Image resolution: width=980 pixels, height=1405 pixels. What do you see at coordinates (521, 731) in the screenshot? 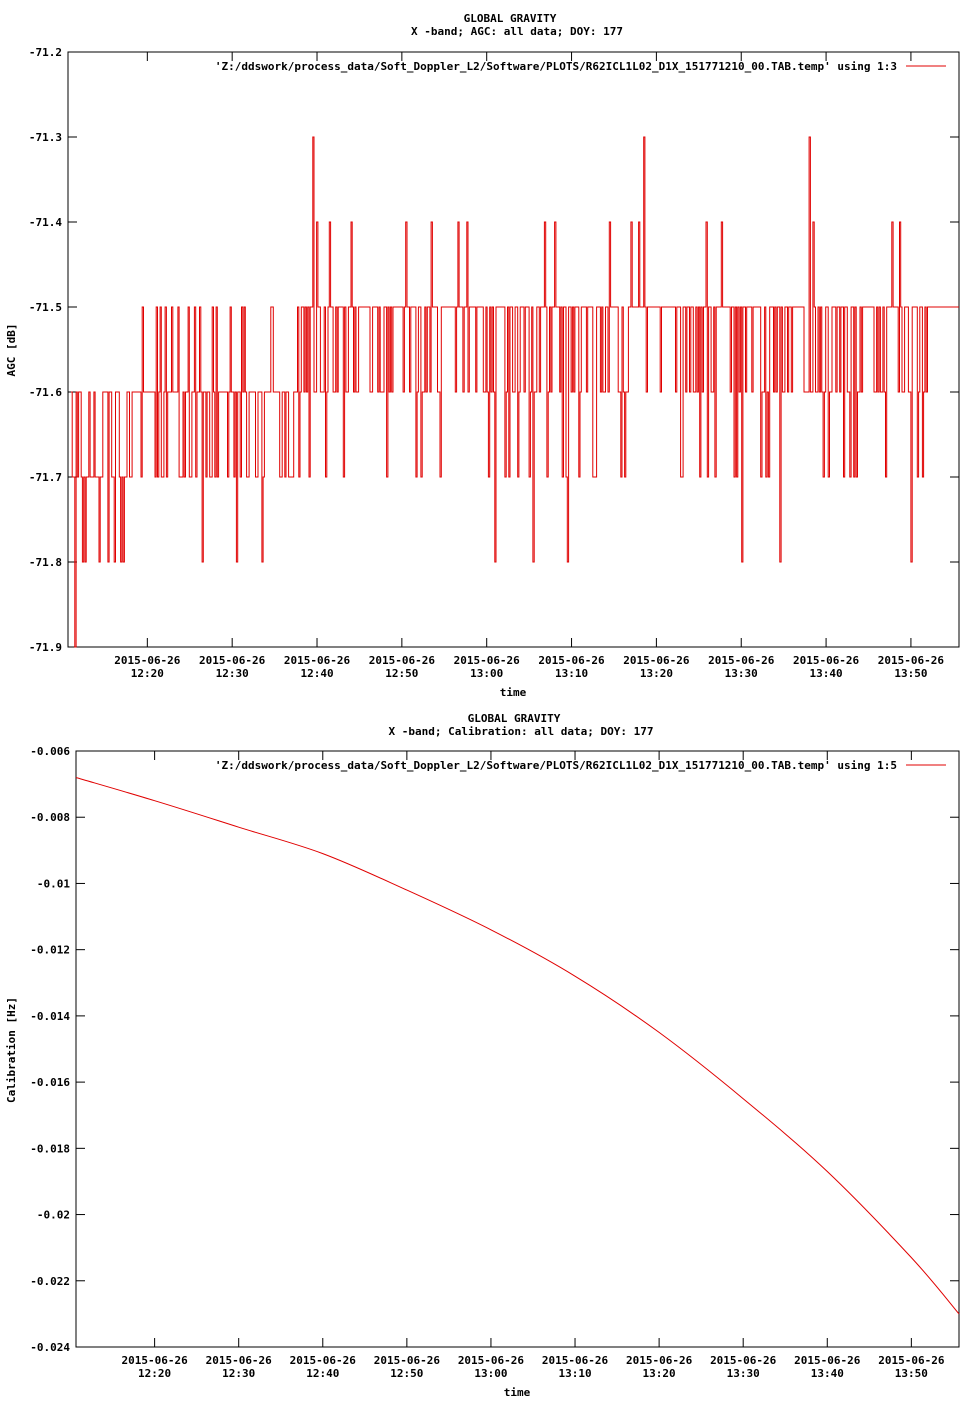
I see `calibration-chart-subtitle: X -band; Calibration: all data; DOY: 177` at bounding box center [521, 731].